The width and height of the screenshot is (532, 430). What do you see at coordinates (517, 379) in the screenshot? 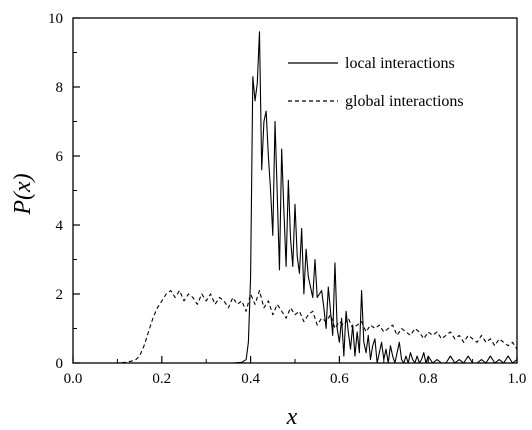
I see `x-tick-label: 1.0` at bounding box center [517, 379].